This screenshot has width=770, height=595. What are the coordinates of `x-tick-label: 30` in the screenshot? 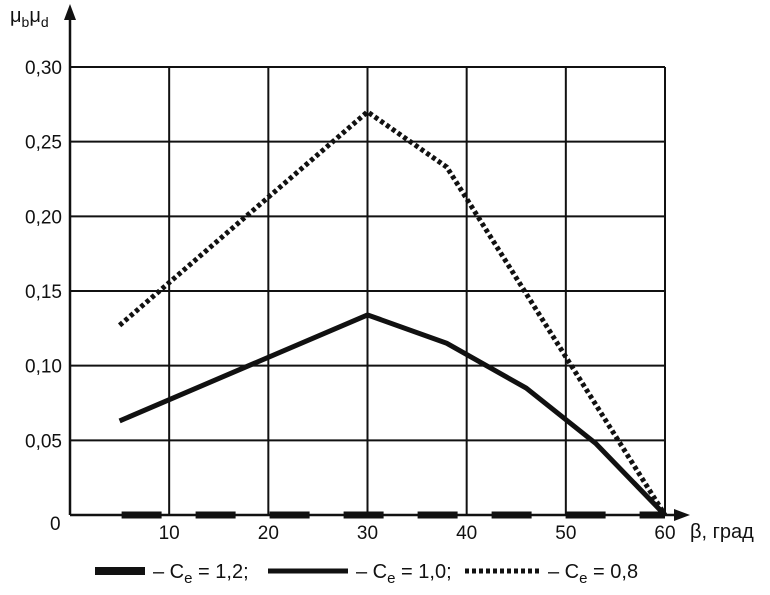 It's located at (367, 533).